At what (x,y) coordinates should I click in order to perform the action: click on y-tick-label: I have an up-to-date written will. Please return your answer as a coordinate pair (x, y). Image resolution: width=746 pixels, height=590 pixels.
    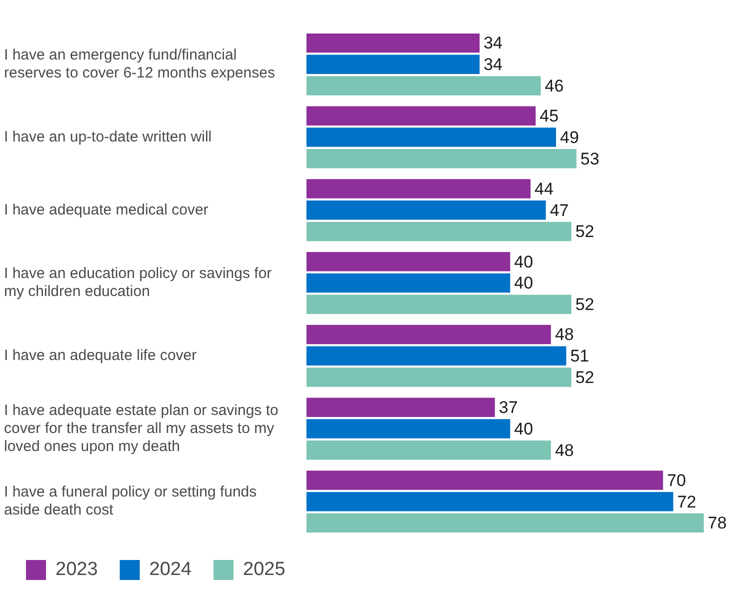
    Looking at the image, I should click on (108, 137).